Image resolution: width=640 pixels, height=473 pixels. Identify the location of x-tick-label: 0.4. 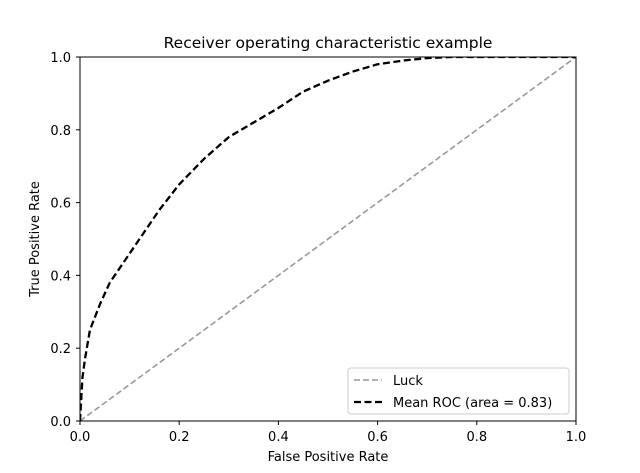
(278, 437).